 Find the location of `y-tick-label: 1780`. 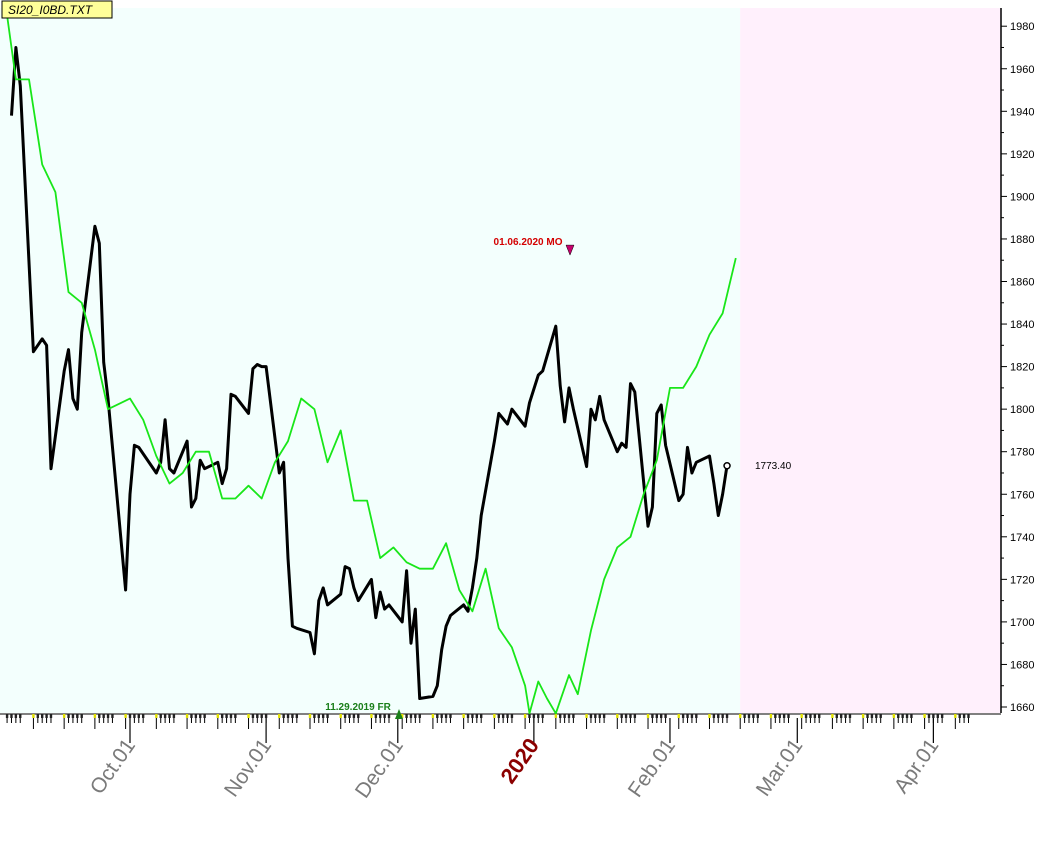

y-tick-label: 1780 is located at coordinates (1022, 453).